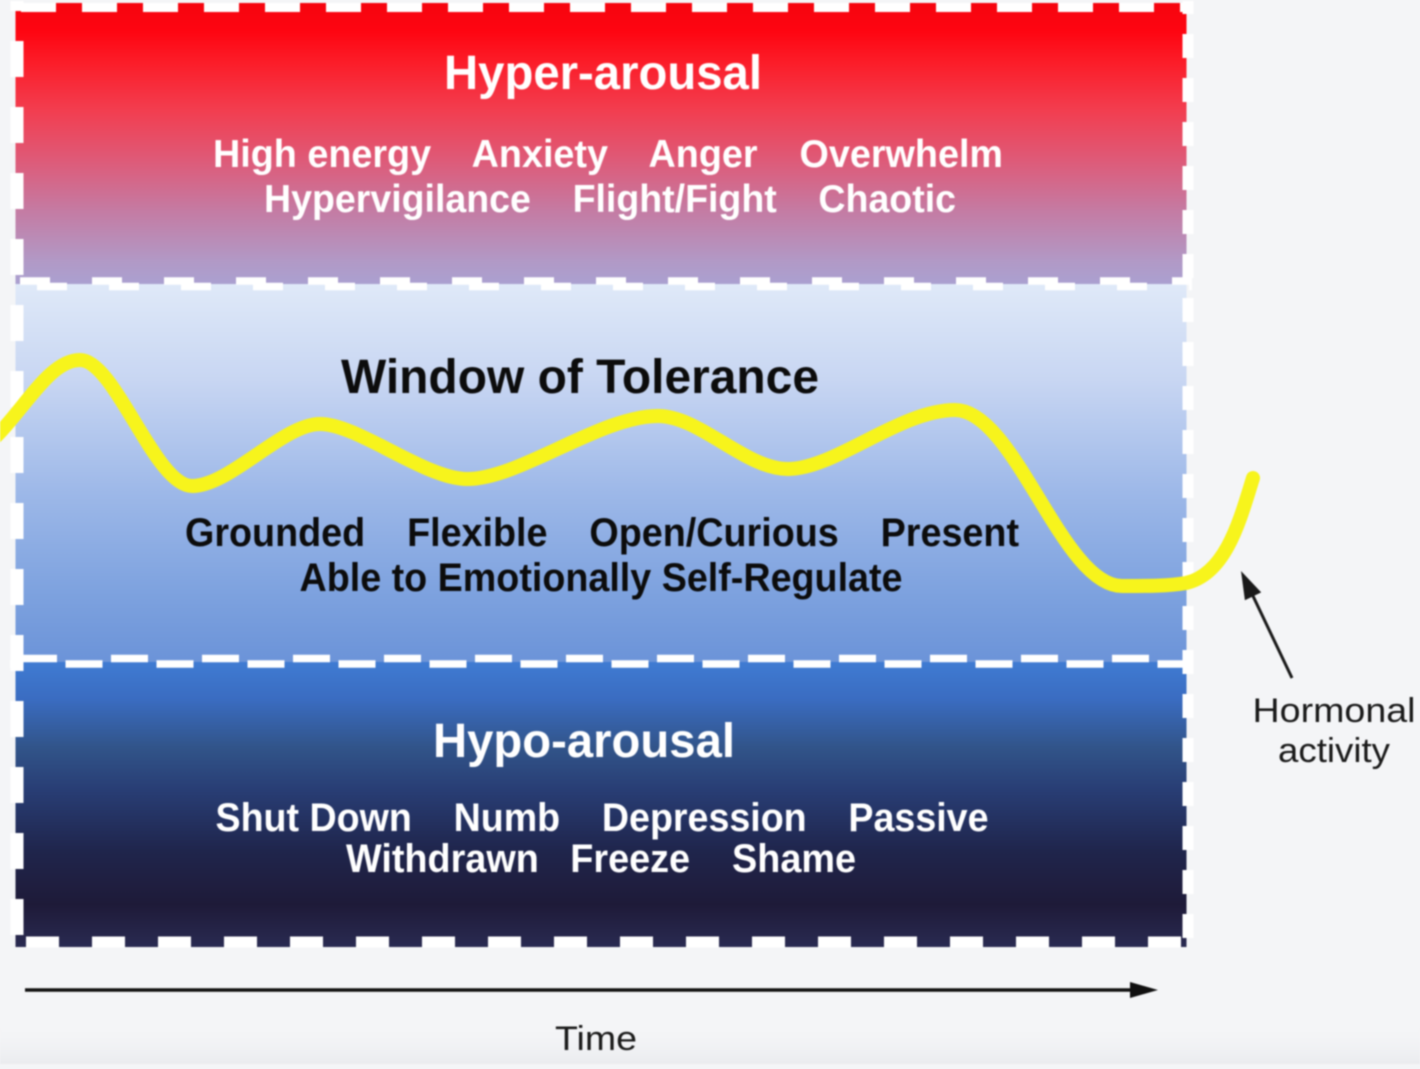 The height and width of the screenshot is (1069, 1420). What do you see at coordinates (602, 533) in the screenshot?
I see `svg-text:Grounded Flexible Open/C: Grounded Flexible Open/Curious Present` at bounding box center [602, 533].